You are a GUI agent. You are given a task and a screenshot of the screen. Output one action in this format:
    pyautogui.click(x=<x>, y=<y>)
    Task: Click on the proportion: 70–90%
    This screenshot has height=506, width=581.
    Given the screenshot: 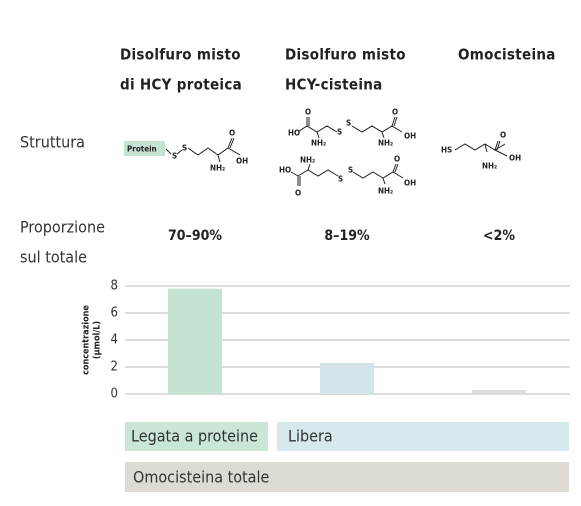 What is the action you would take?
    pyautogui.click(x=195, y=236)
    